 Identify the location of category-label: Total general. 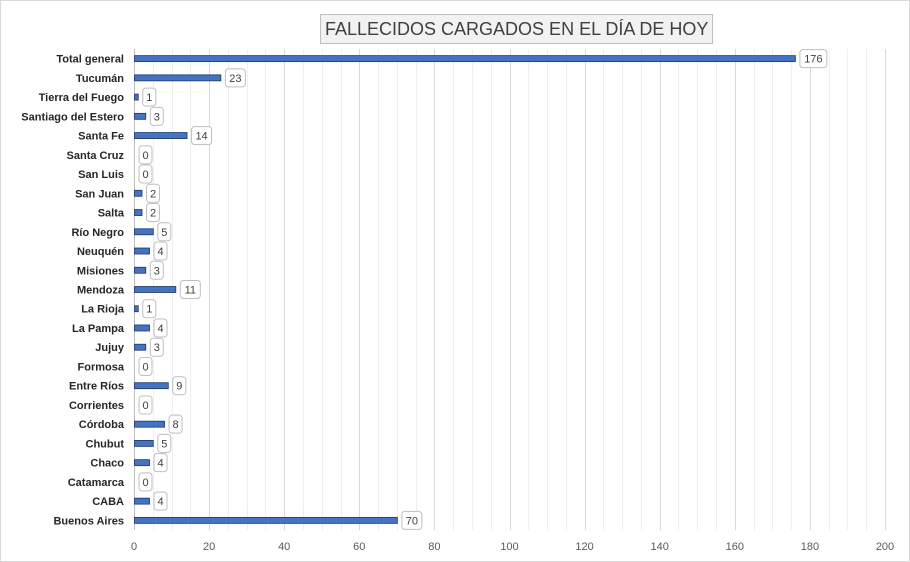
(90, 60).